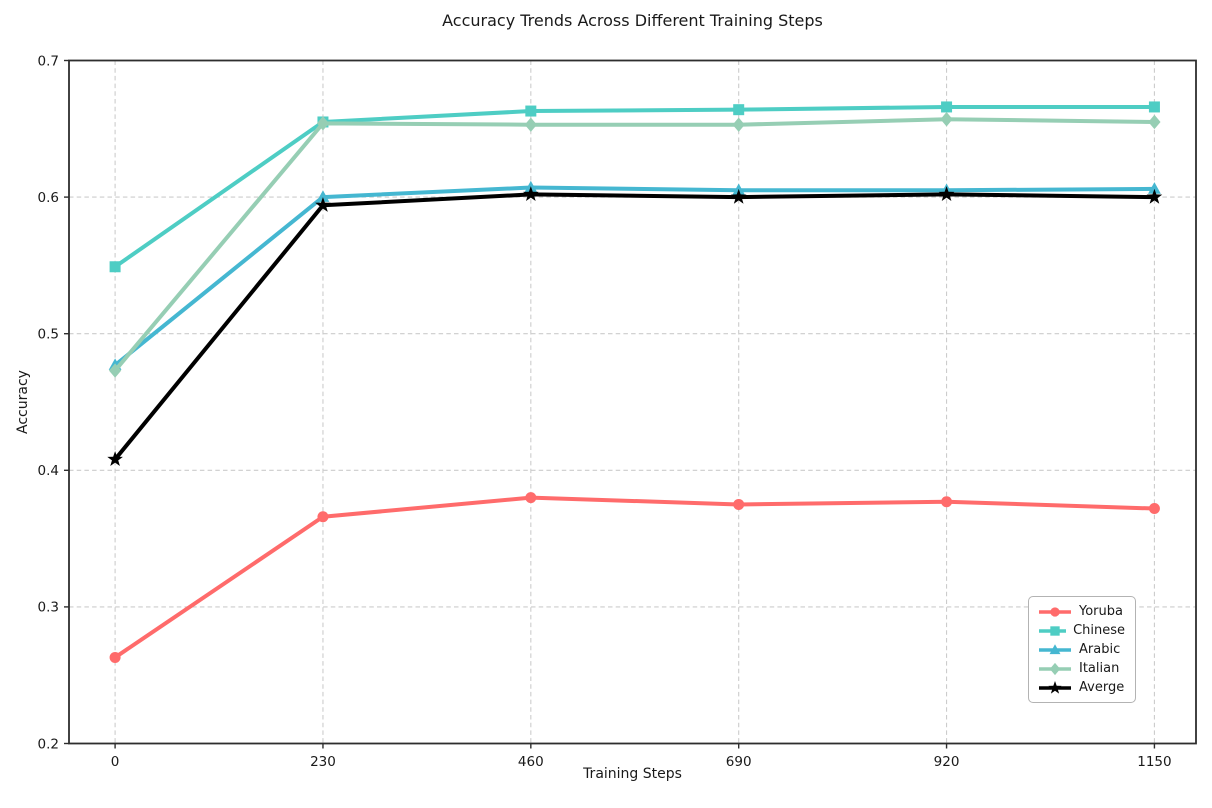 The image size is (1212, 808). I want to click on legend-item-chinese: Chinese, so click(1081, 630).